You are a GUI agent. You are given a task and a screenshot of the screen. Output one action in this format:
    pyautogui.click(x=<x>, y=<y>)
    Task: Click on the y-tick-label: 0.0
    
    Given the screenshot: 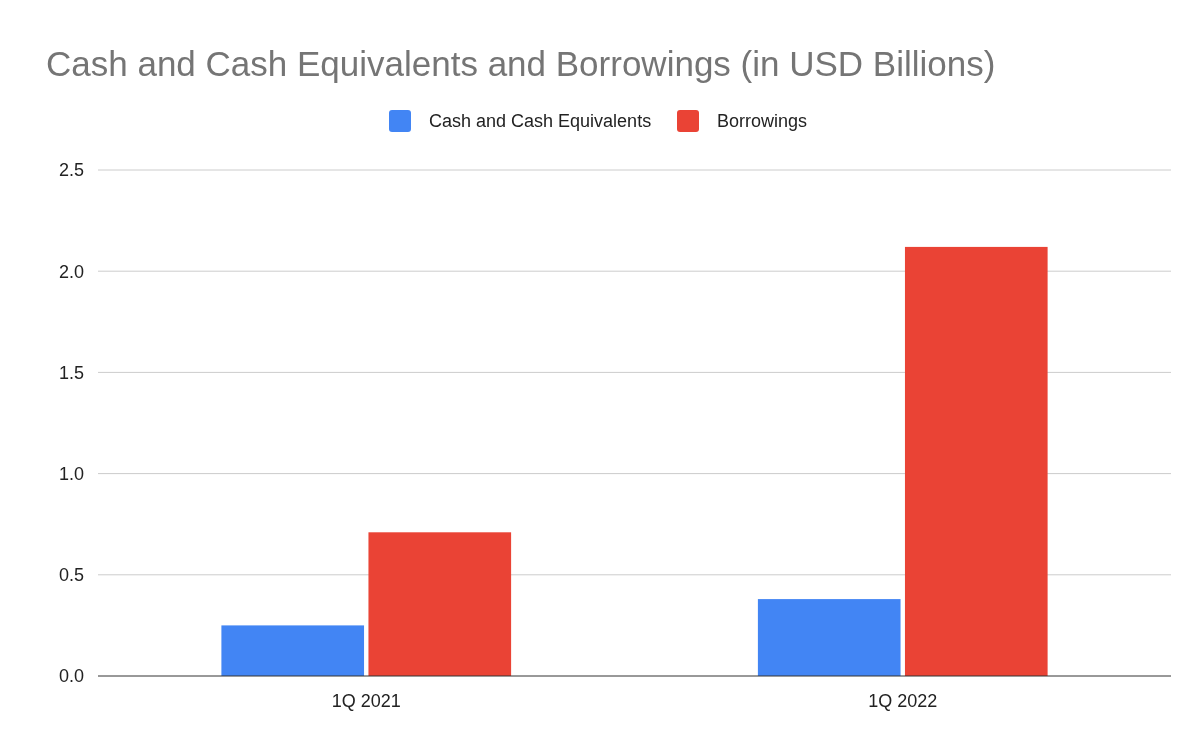 What is the action you would take?
    pyautogui.click(x=71, y=676)
    